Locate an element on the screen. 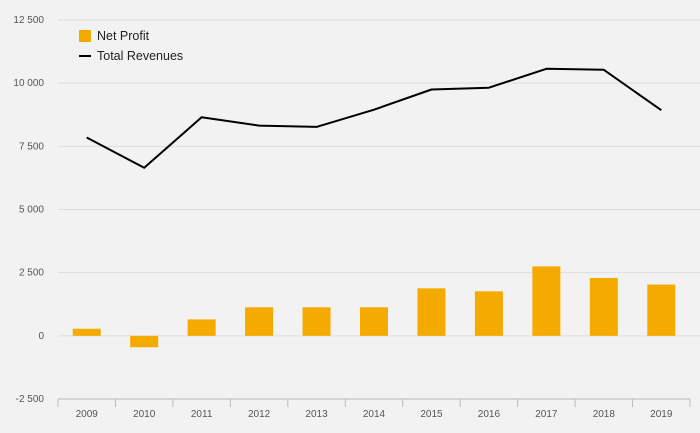 The width and height of the screenshot is (700, 433). y-tick-label: 10 000 is located at coordinates (28, 83).